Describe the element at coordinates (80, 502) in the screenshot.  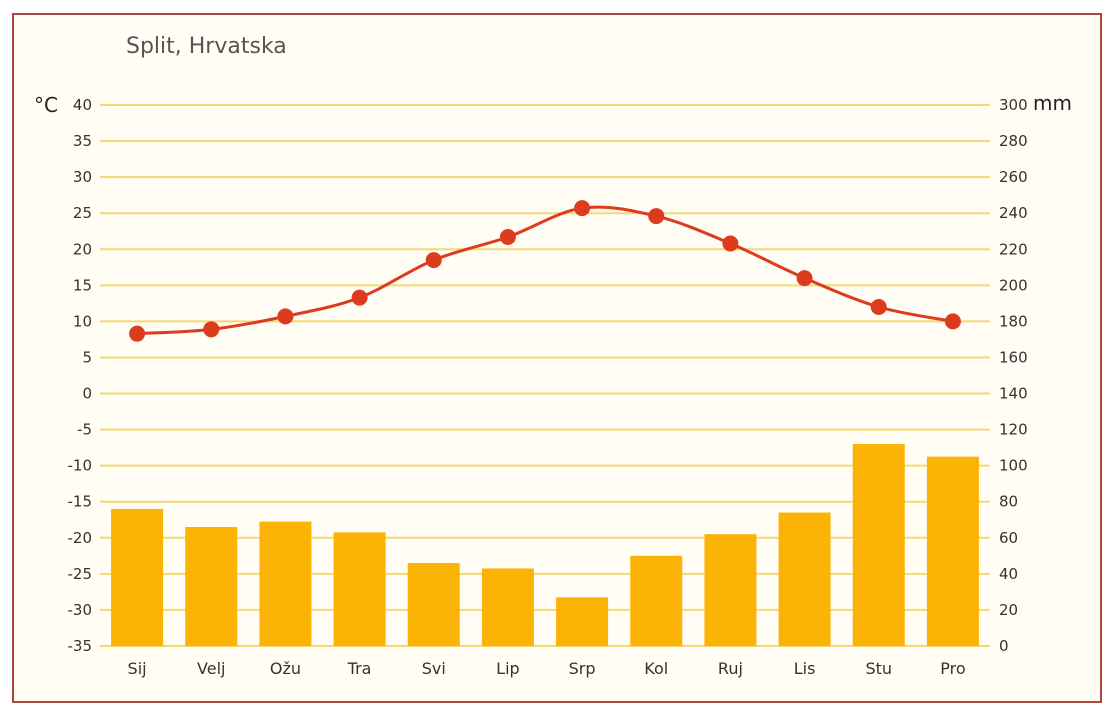
I see `left-tick-label: -15` at that location.